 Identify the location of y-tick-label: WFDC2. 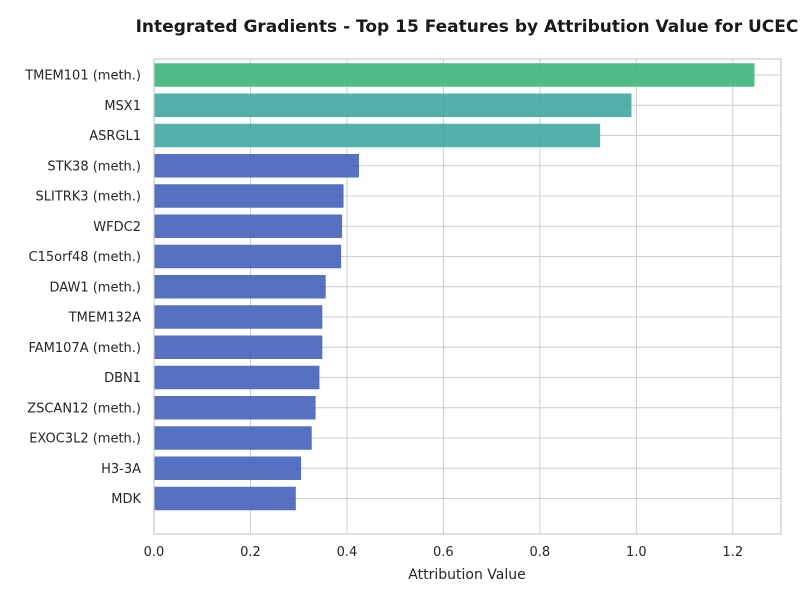
(117, 227).